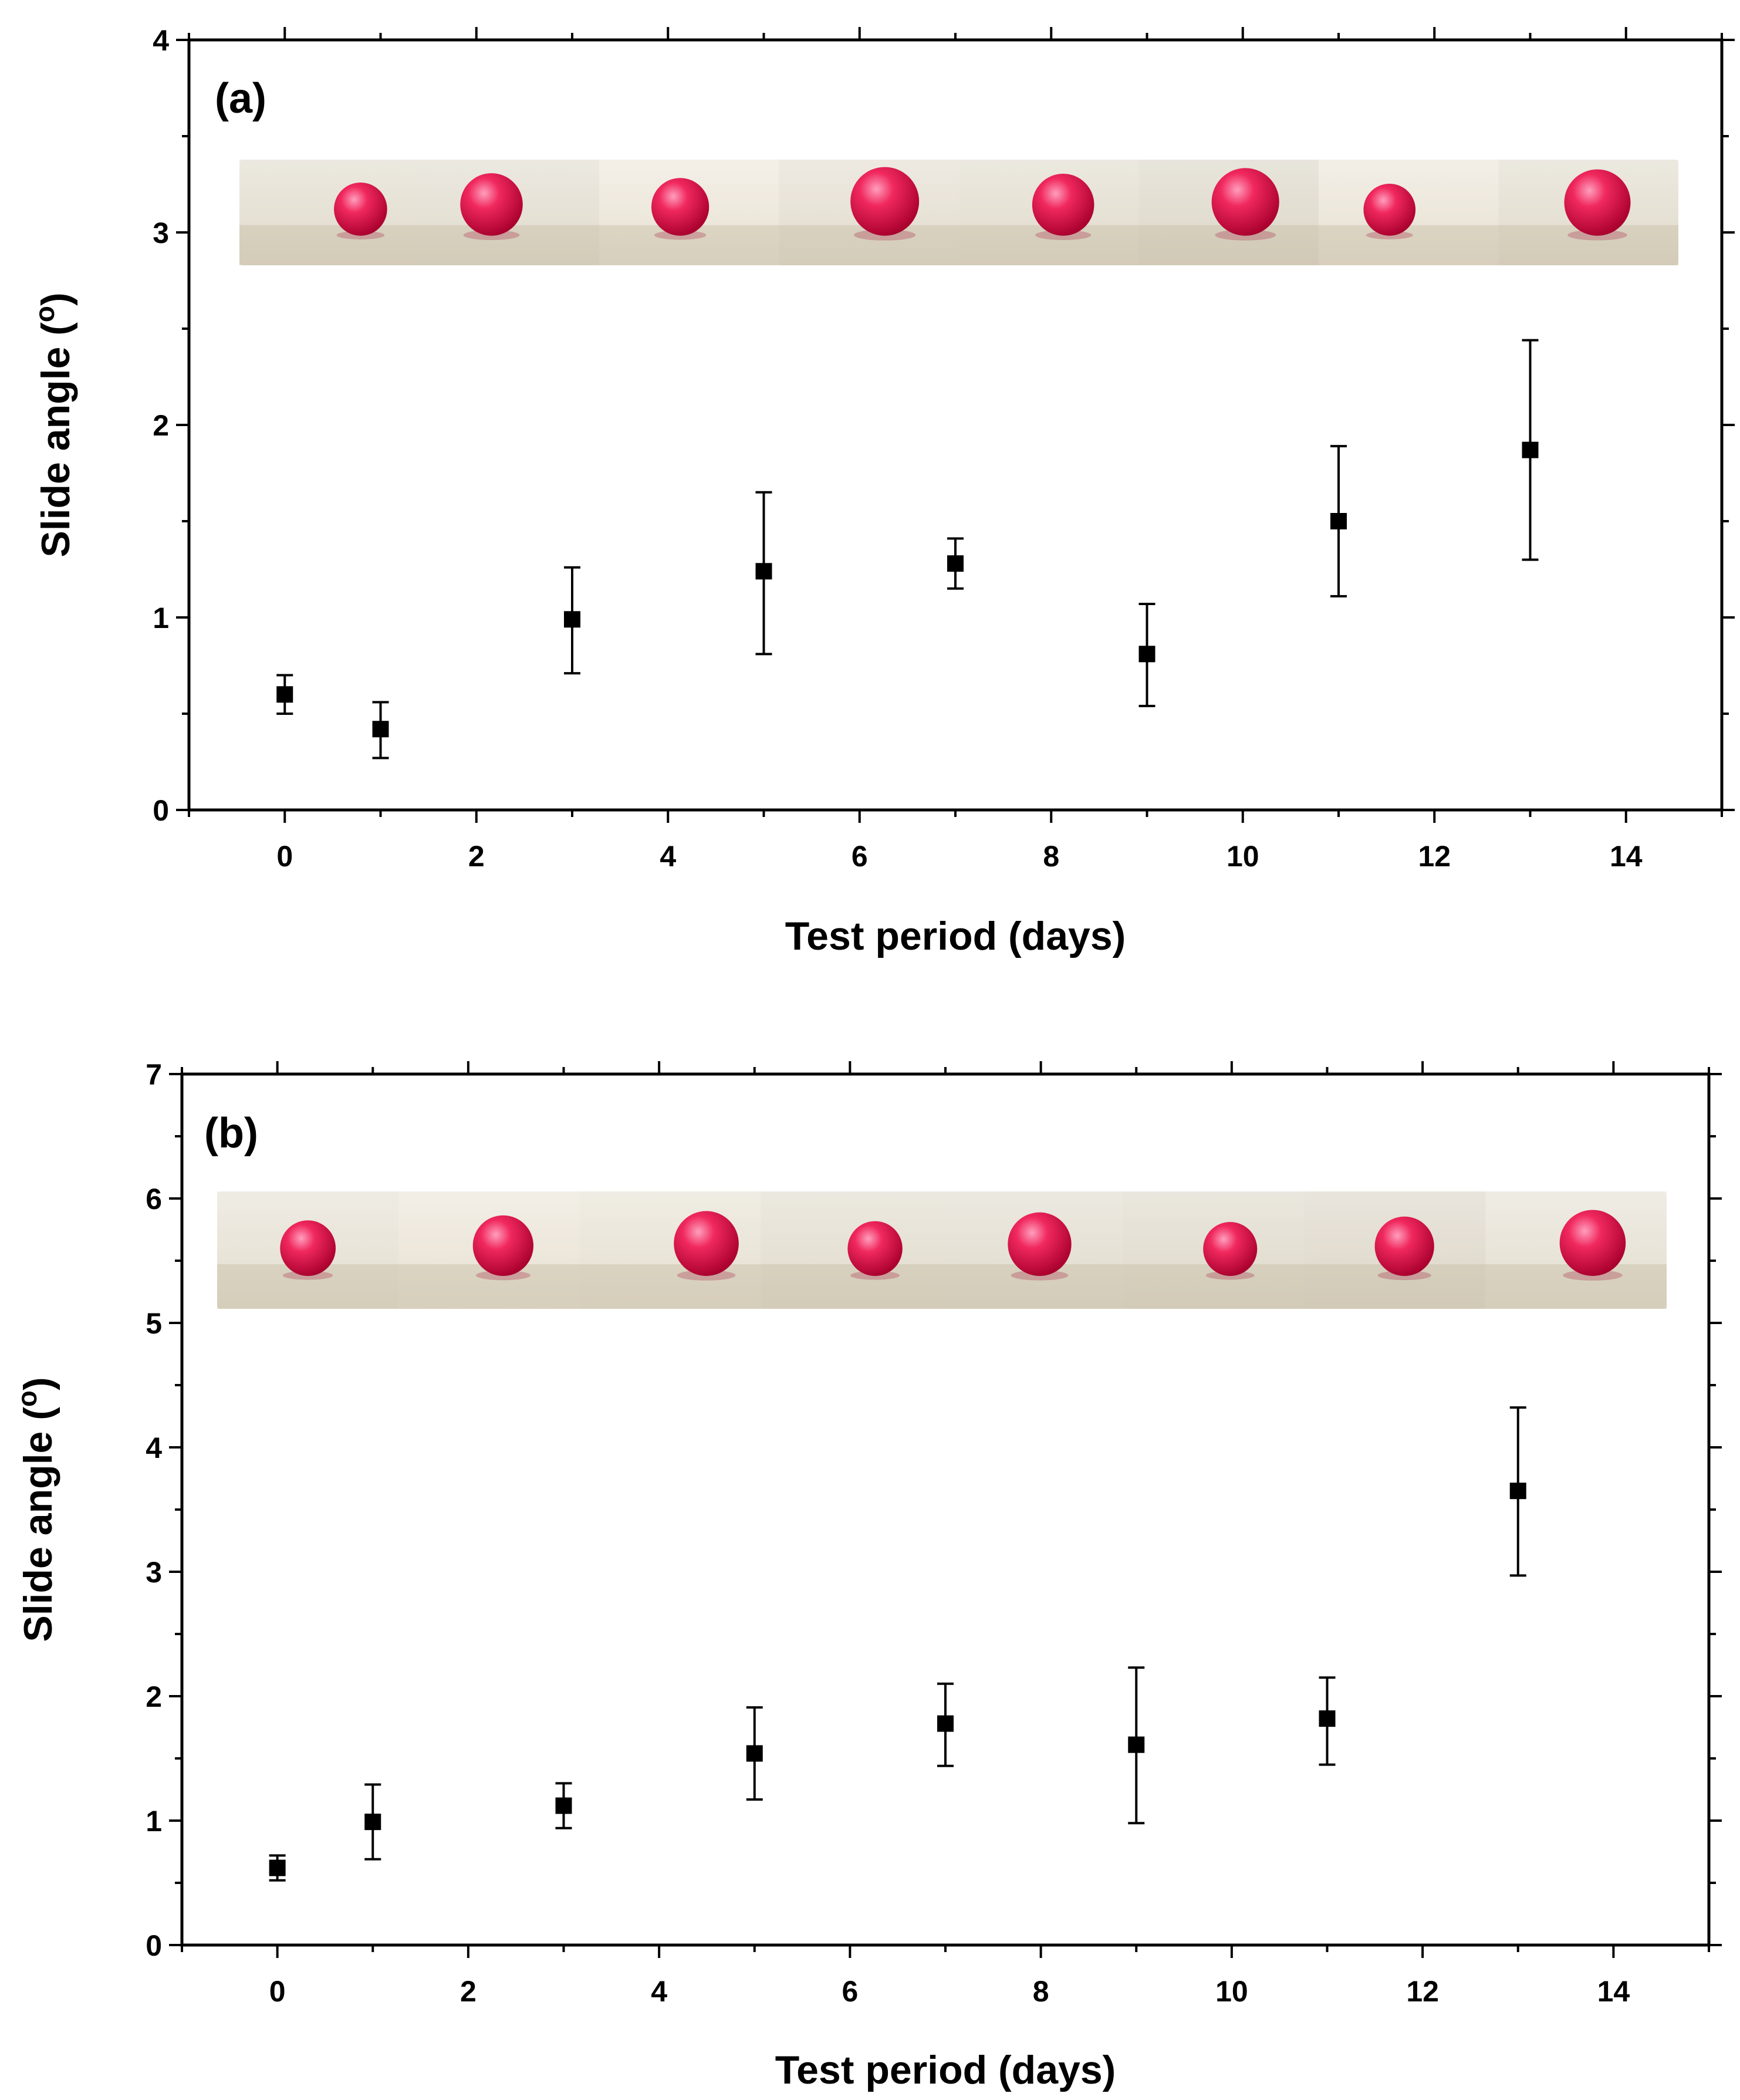  I want to click on y-tick-label: 6, so click(154, 1199).